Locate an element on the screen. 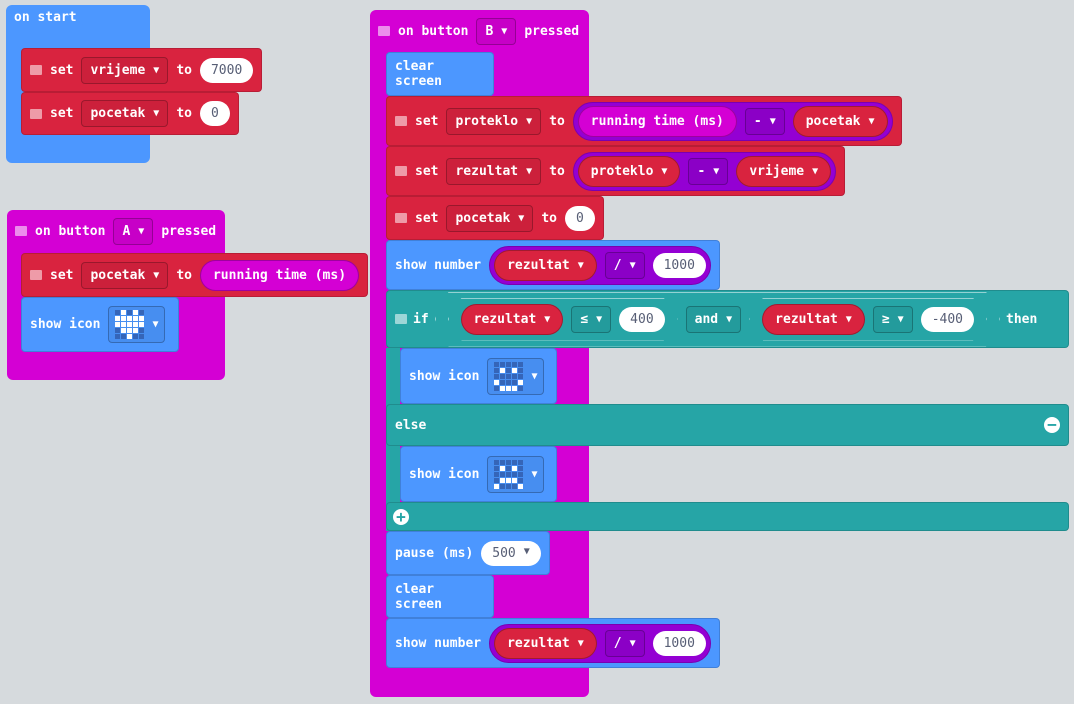 This screenshot has width=1074, height=704. subtract-reporter: proteklo ▼ - ▼ vrijeme ▼ is located at coordinates (704, 171).